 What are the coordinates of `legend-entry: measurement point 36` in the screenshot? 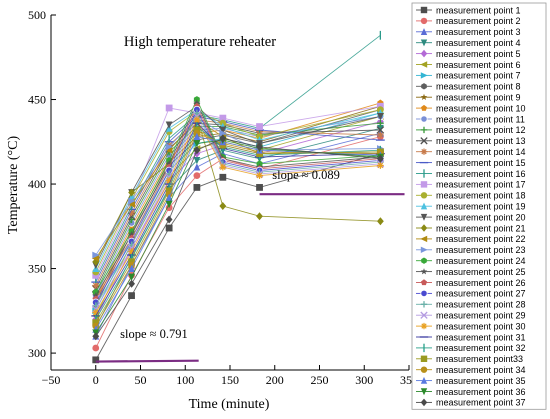 It's located at (471, 392).